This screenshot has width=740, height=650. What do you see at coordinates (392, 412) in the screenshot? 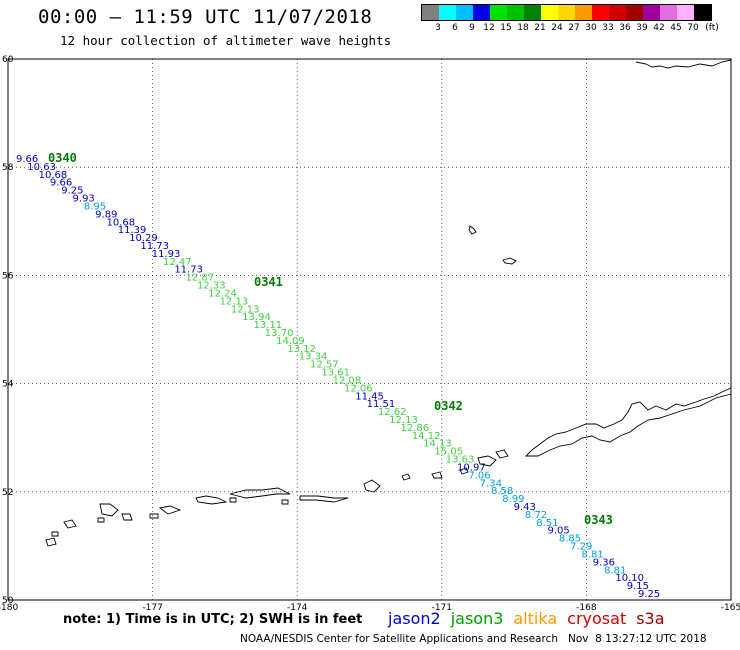
I see `wave-height-value: 12.62` at bounding box center [392, 412].